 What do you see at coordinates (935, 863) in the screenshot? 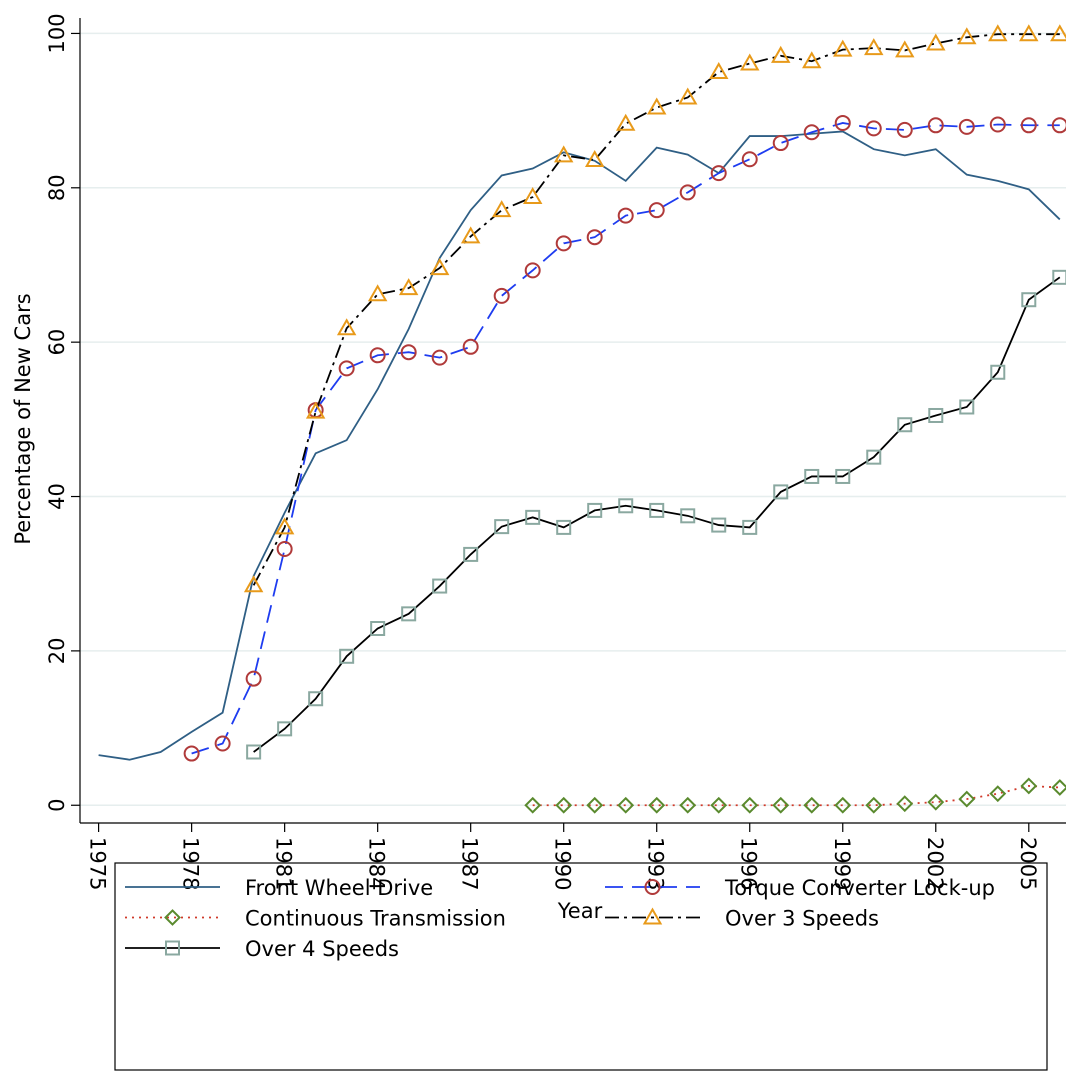
I see `x-tick-label: 2002` at bounding box center [935, 863].